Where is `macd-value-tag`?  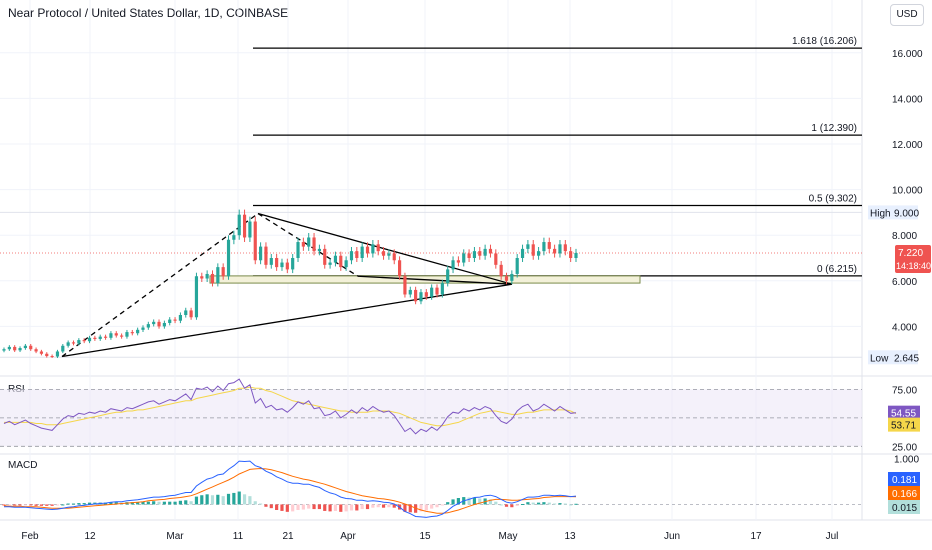 macd-value-tag is located at coordinates (904, 507).